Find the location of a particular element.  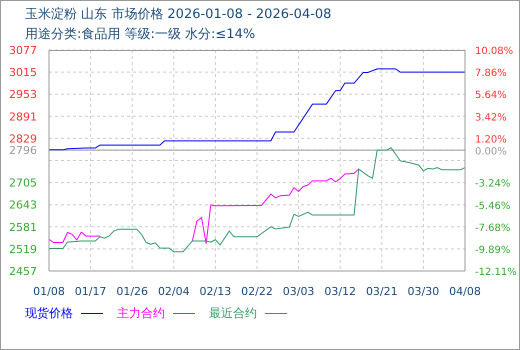

chart-subtitle: 用途分类:食品用 等级:一级 水分:≤14% is located at coordinates (140, 34).